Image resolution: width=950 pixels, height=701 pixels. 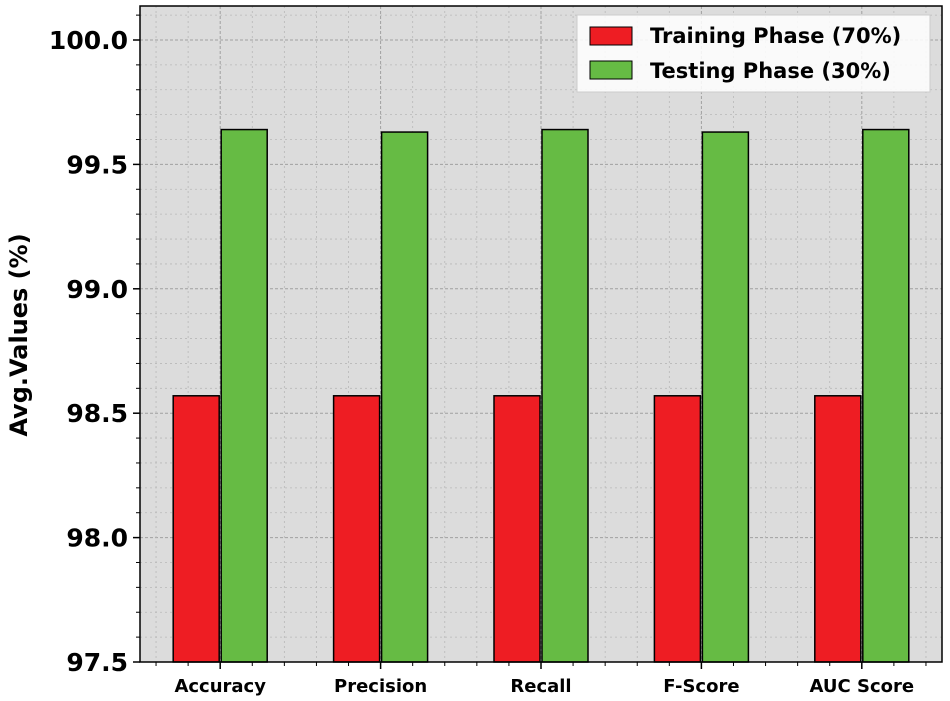 I want to click on legend-label-training: Training Phase (70%), so click(x=775, y=36).